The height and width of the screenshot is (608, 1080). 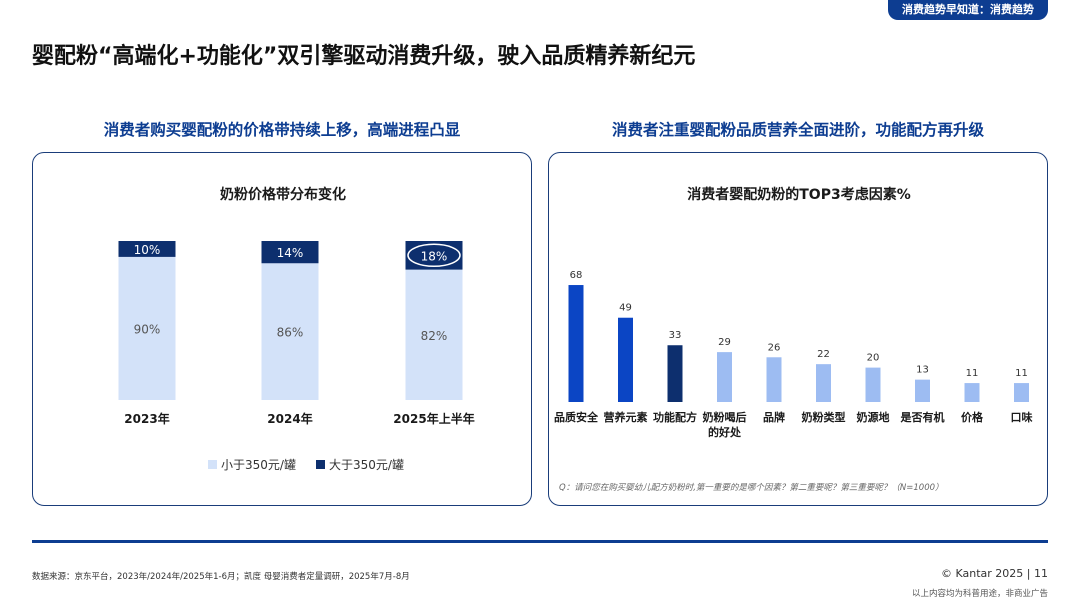 I want to click on factor-category: 营养元素, so click(x=626, y=417).